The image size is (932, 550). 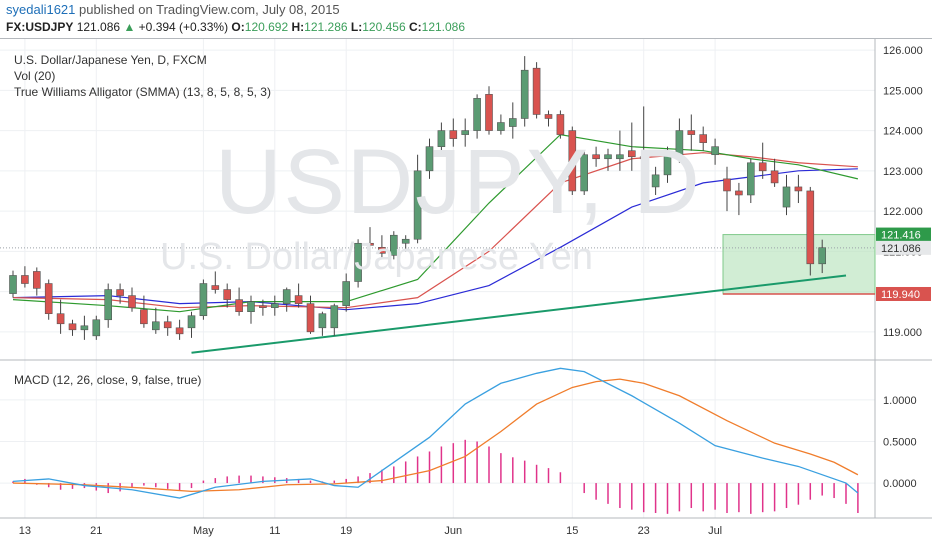 What do you see at coordinates (903, 91) in the screenshot?
I see `price-tick-label: 125.000` at bounding box center [903, 91].